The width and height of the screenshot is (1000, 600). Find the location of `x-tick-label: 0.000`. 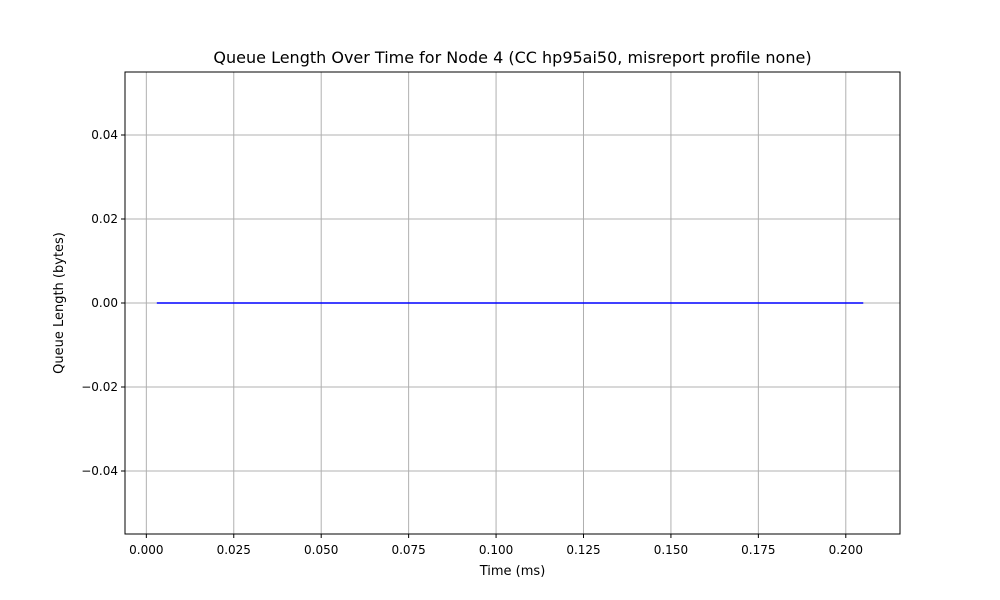

x-tick-label: 0.000 is located at coordinates (146, 550).